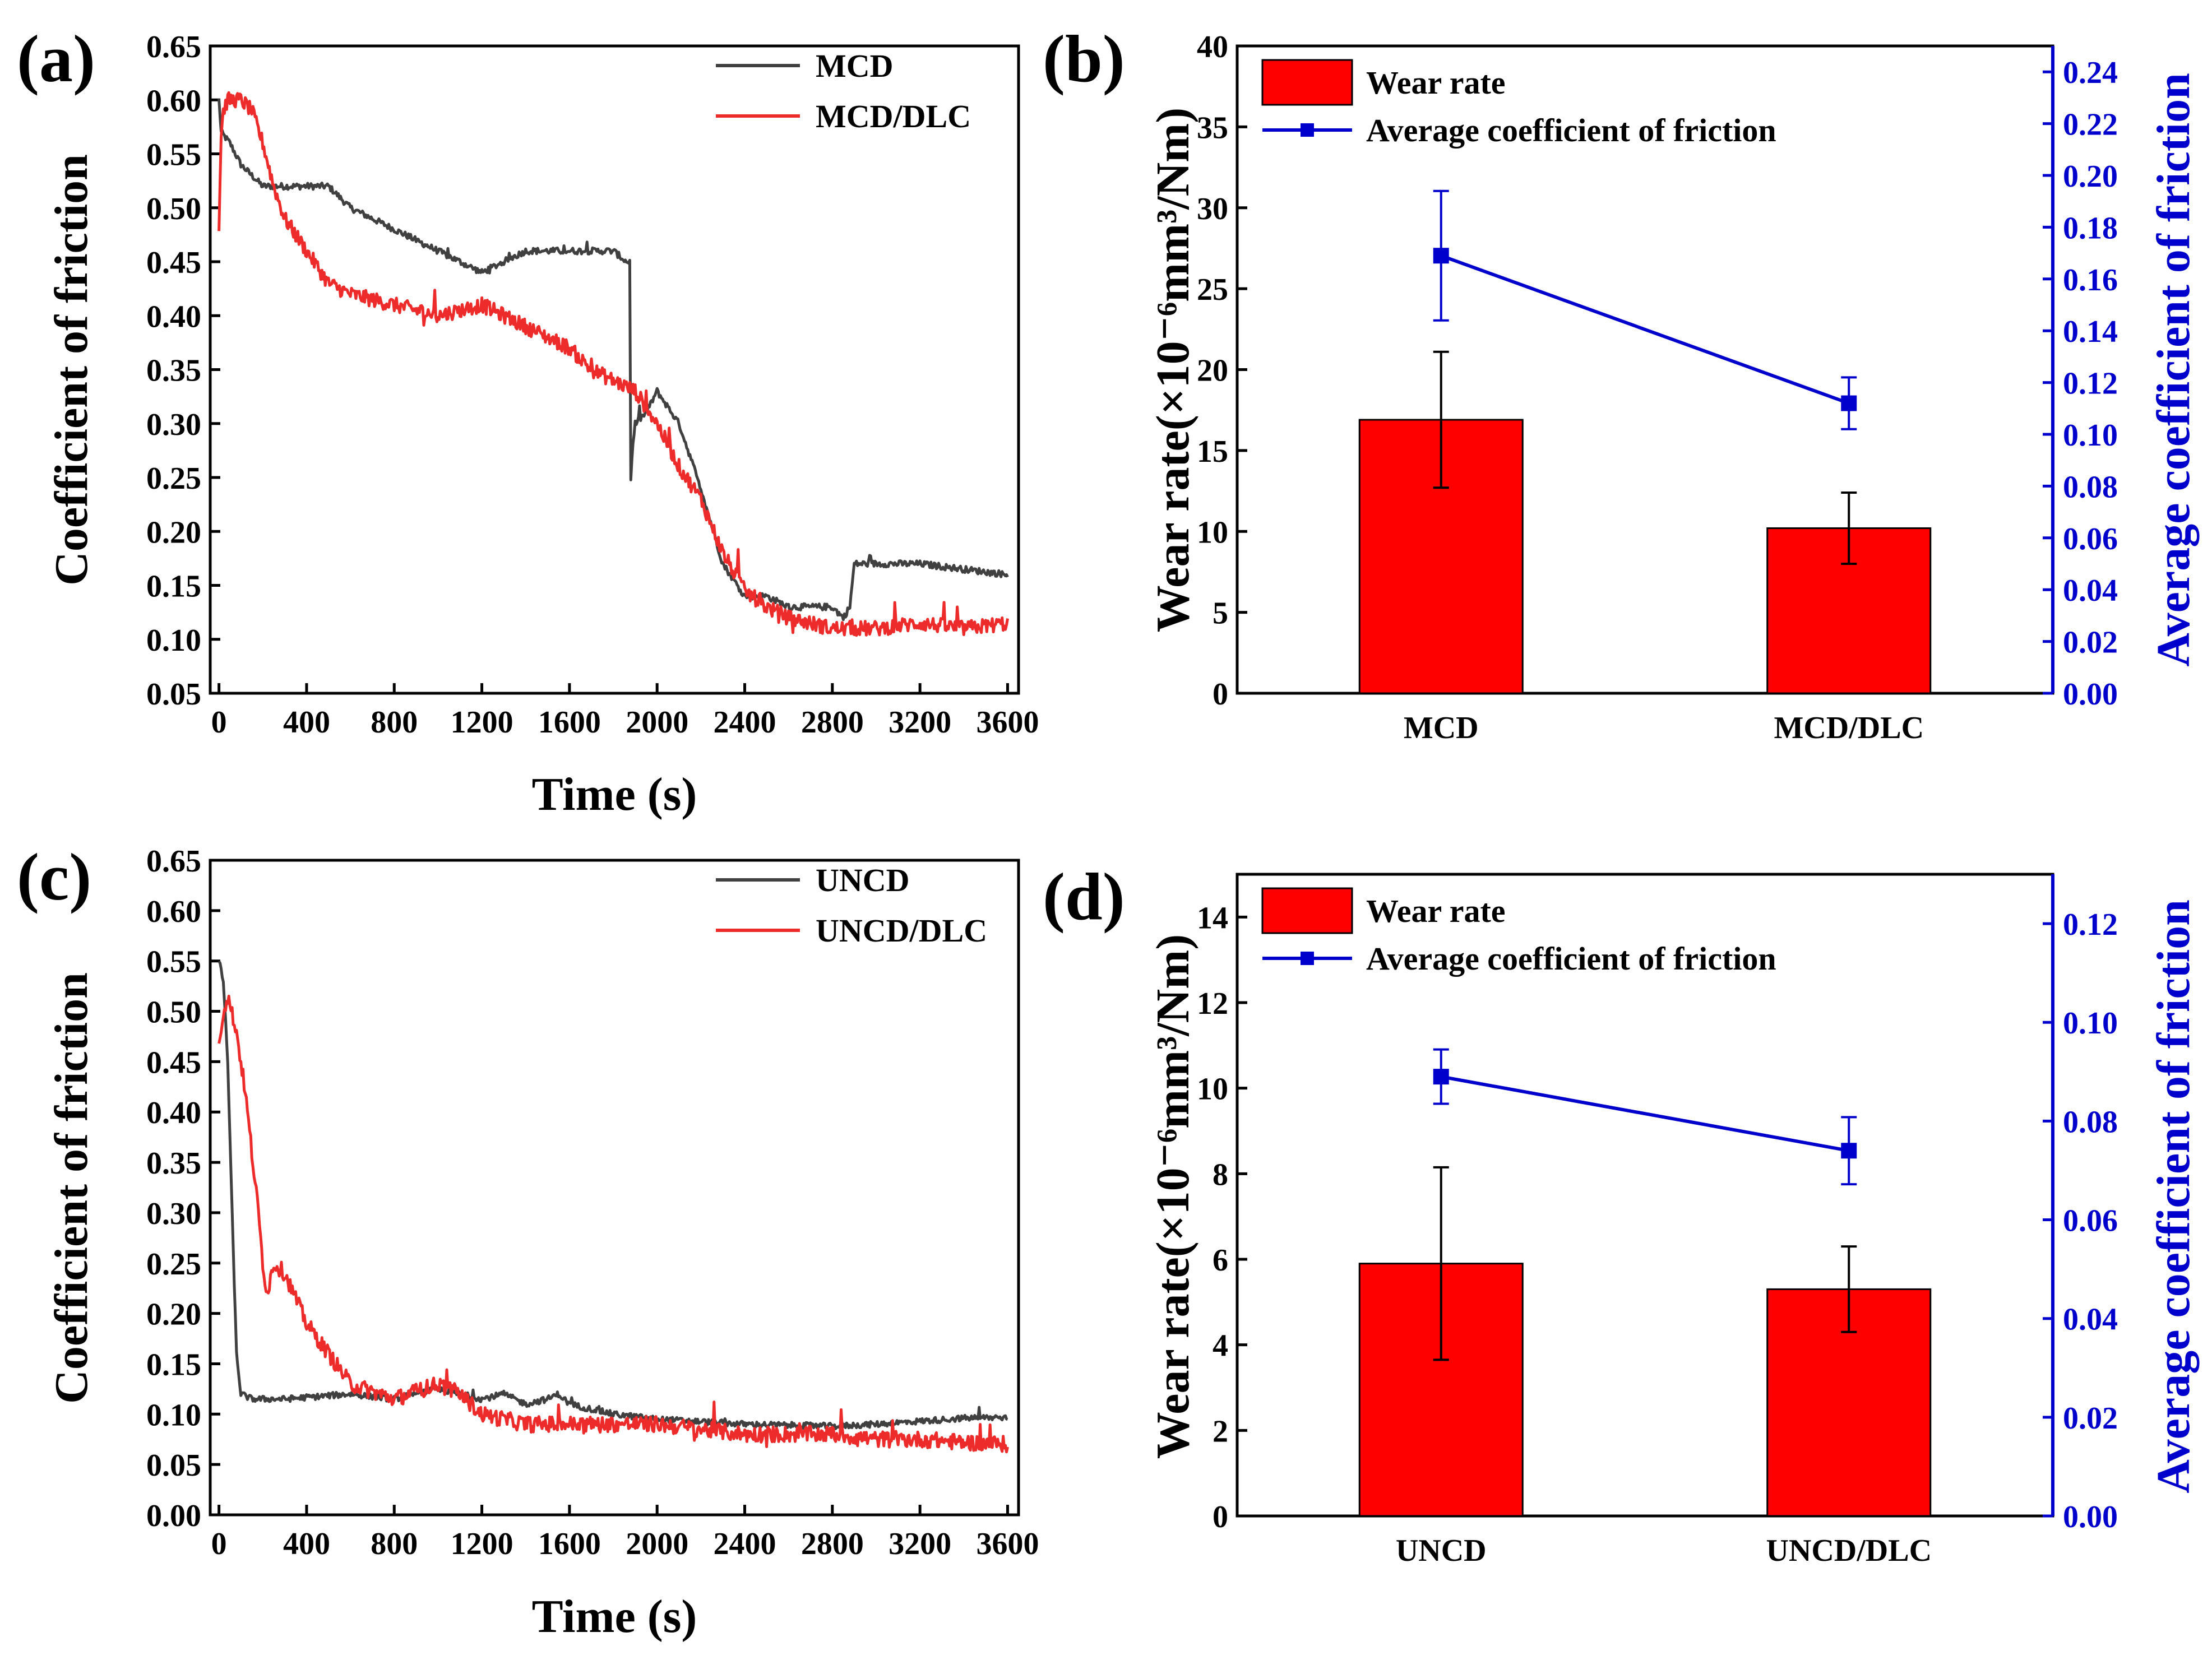 The image size is (2212, 1674). What do you see at coordinates (1212, 289) in the screenshot?
I see `y-tick-label: 25` at bounding box center [1212, 289].